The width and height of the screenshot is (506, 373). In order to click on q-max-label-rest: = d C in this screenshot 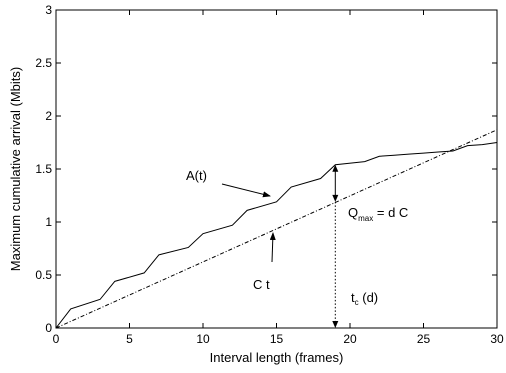, I will do `click(390, 212)`.